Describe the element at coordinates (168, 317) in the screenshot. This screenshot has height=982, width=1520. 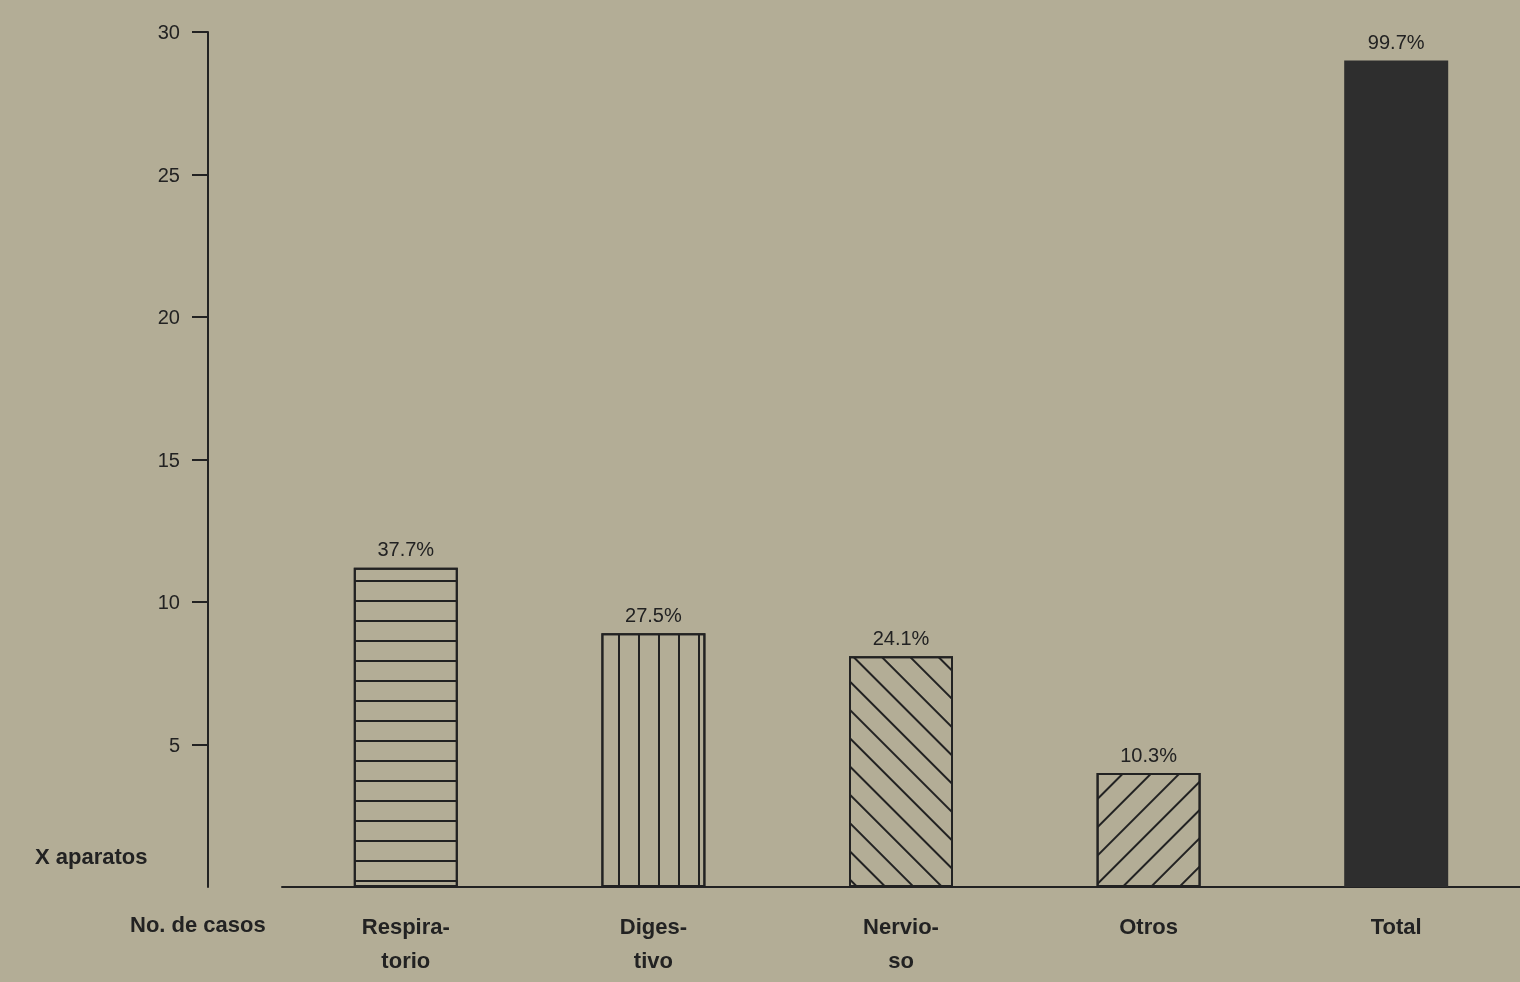
I see `y-tick-label: 20` at that location.